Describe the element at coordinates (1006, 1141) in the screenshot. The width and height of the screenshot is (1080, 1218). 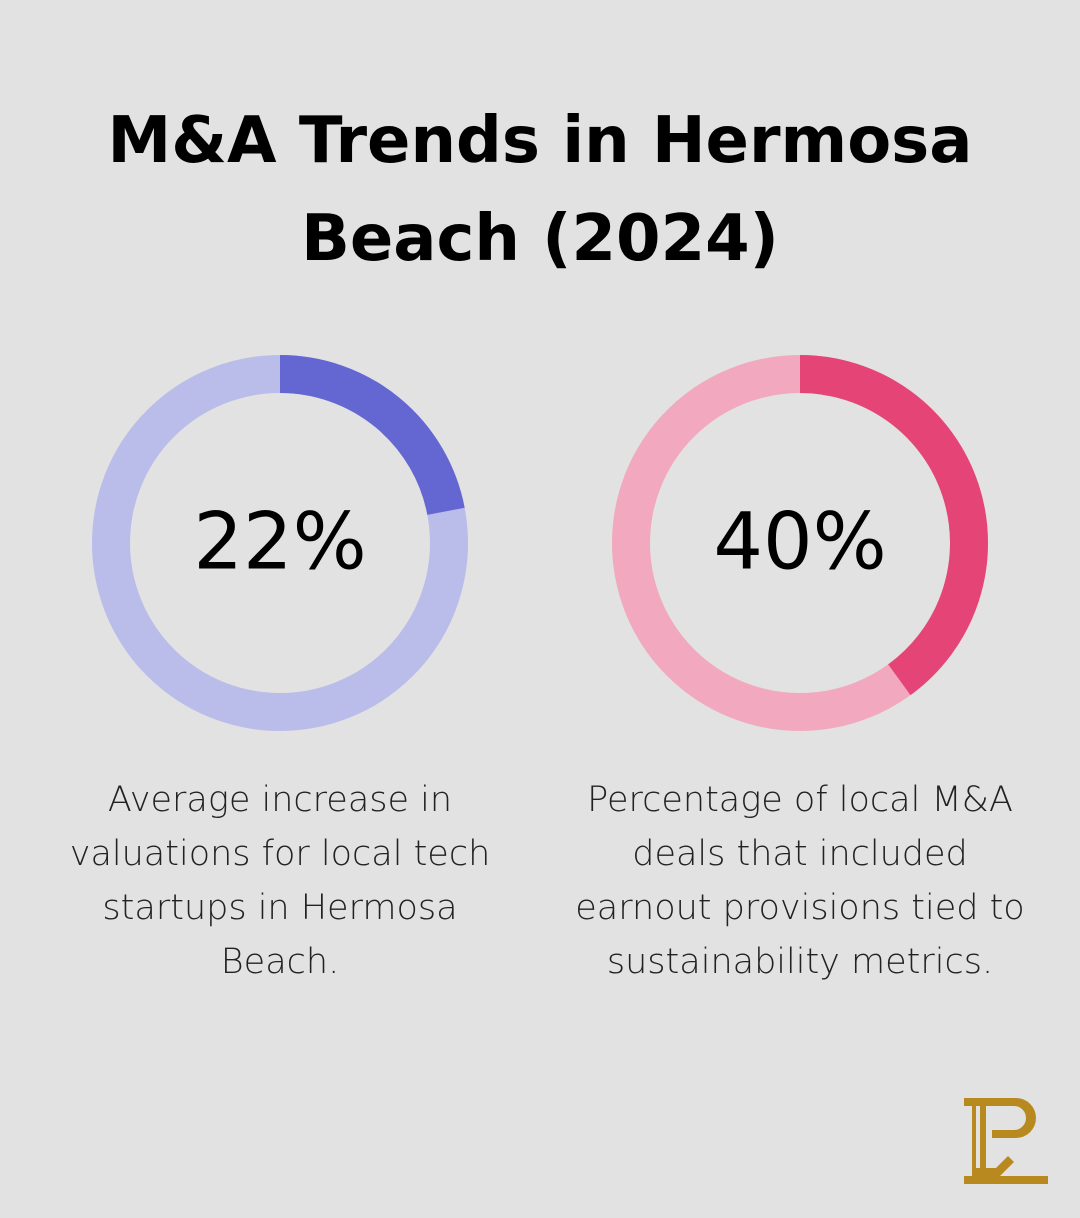
I see `logo` at that location.